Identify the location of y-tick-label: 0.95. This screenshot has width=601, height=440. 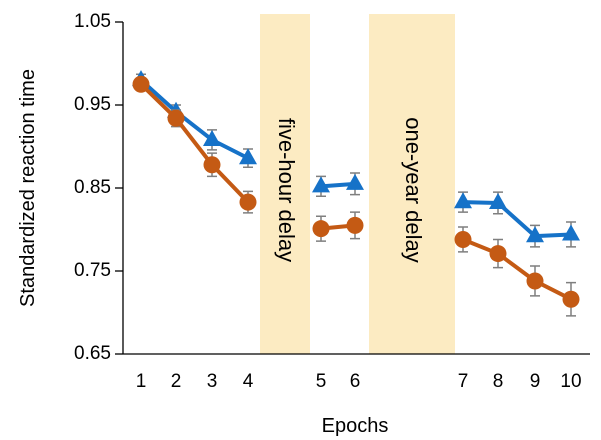
(92, 104).